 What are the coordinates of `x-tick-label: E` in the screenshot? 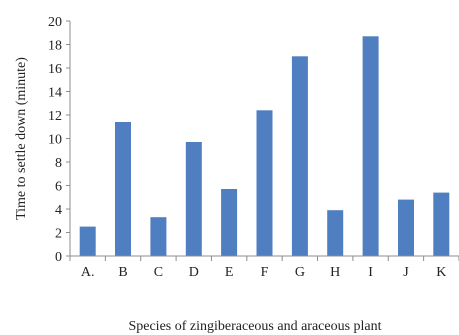 It's located at (229, 272).